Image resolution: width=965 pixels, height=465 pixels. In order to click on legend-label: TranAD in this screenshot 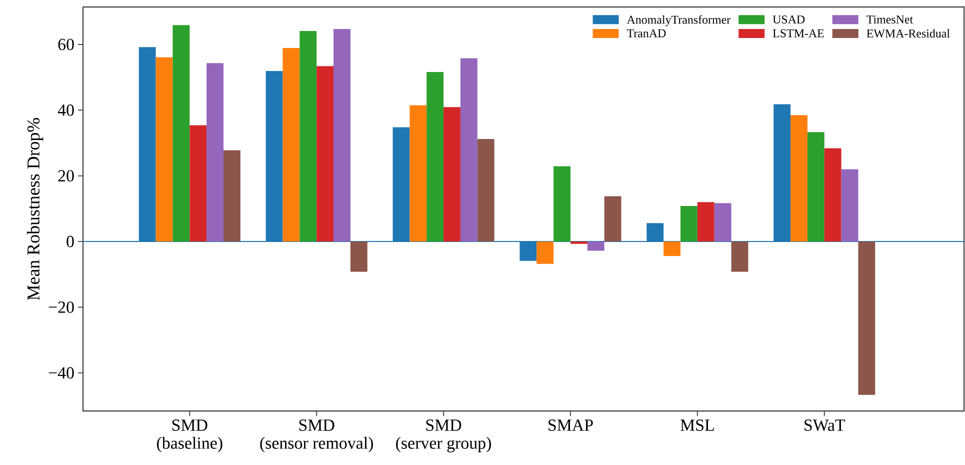, I will do `click(646, 33)`.